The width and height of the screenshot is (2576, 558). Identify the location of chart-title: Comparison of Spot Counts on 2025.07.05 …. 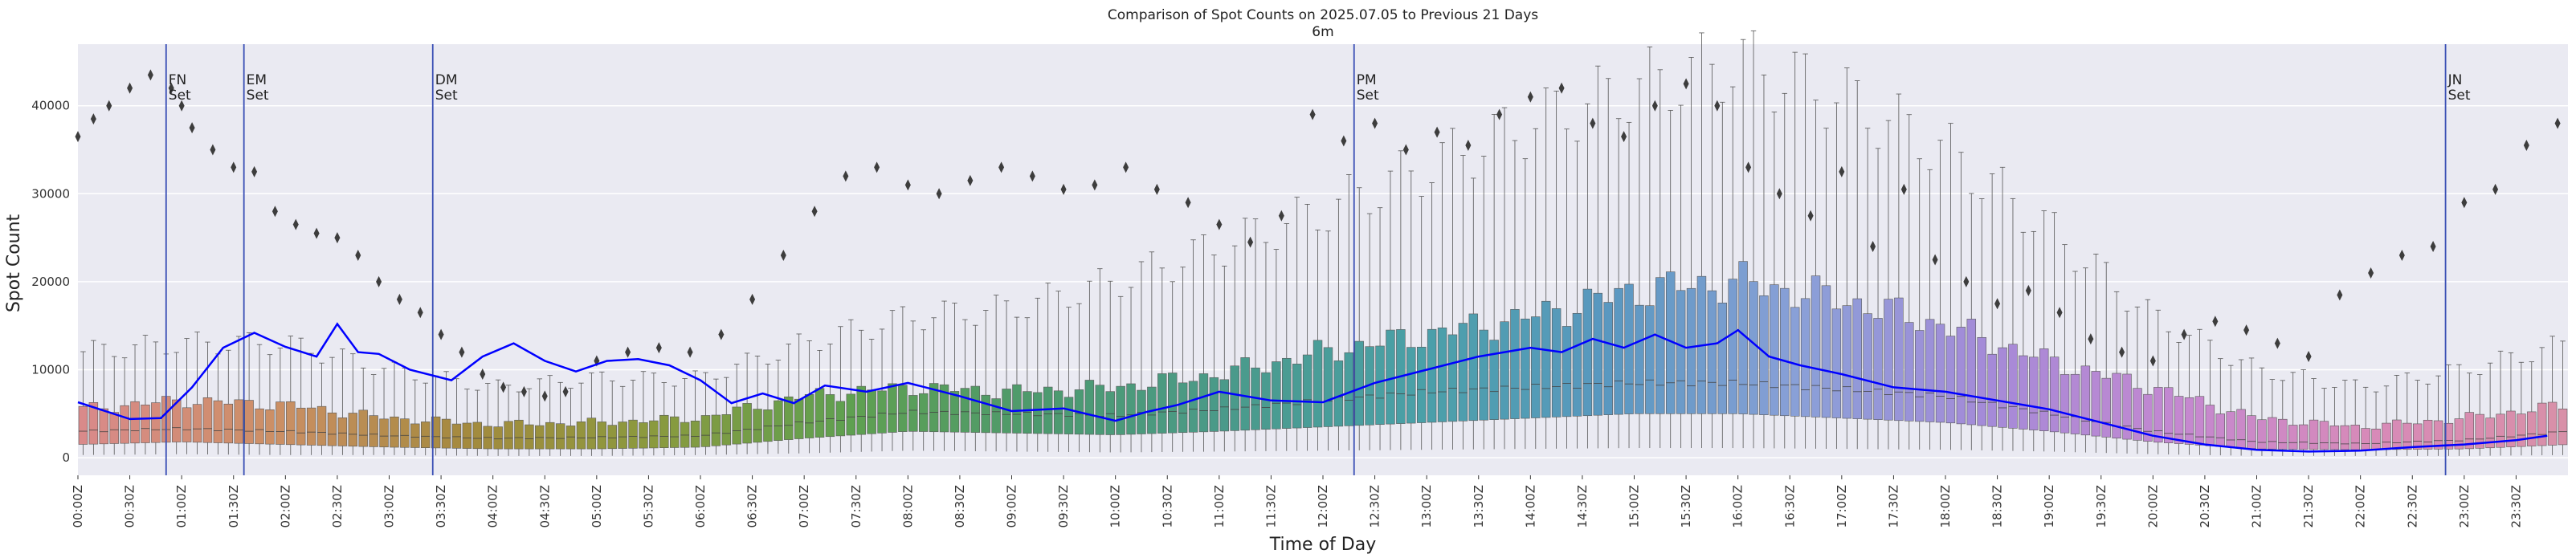
(1323, 15).